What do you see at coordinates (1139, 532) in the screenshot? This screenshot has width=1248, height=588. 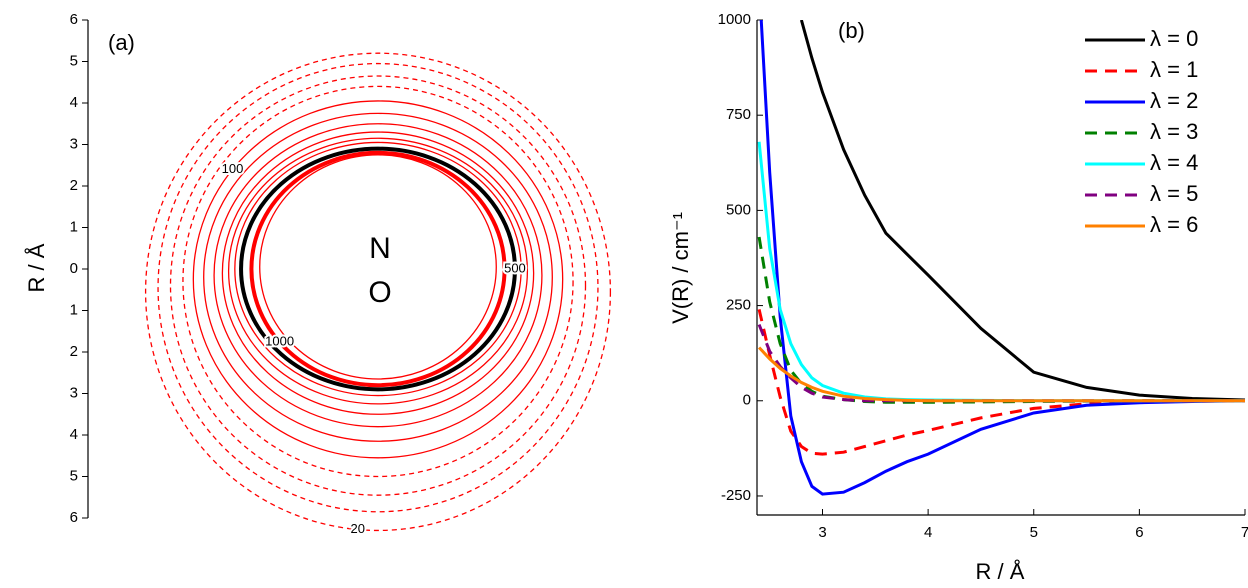 I see `x-tick-label: 6` at bounding box center [1139, 532].